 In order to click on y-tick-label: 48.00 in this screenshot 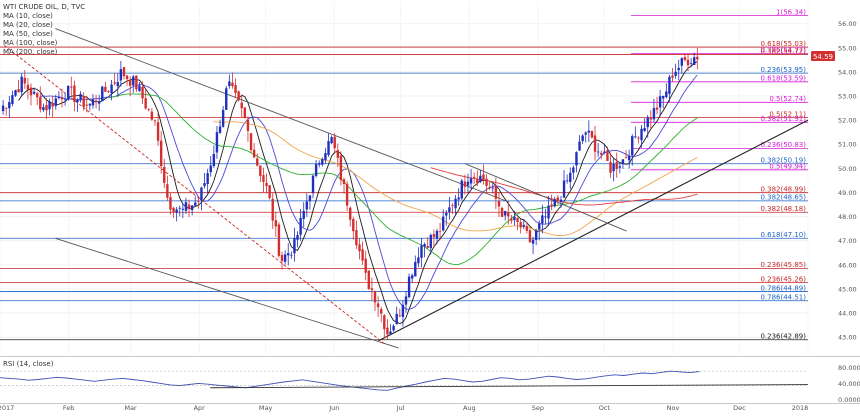, I will do `click(847, 217)`.